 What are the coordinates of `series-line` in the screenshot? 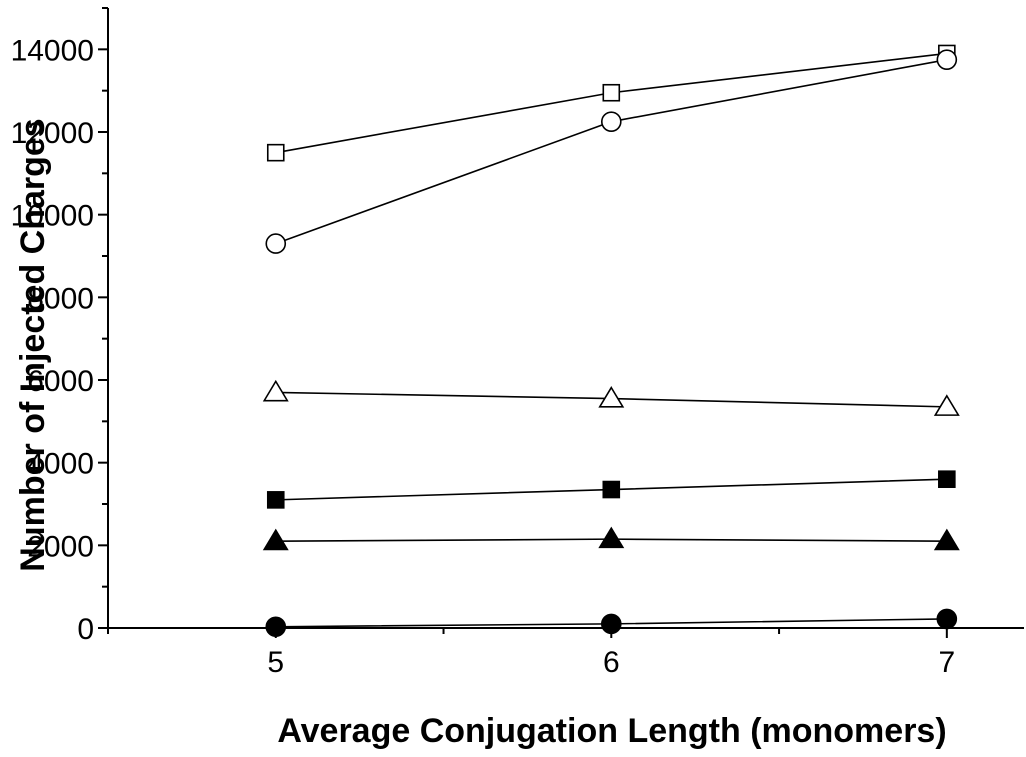 It's located at (611, 103).